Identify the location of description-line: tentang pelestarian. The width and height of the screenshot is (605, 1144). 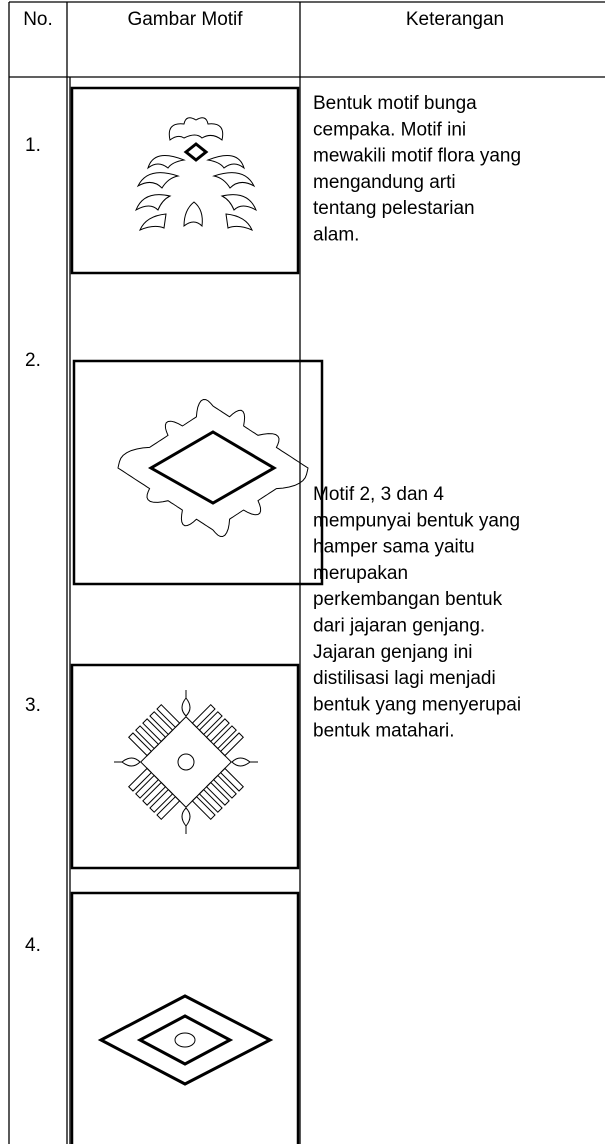
(394, 208).